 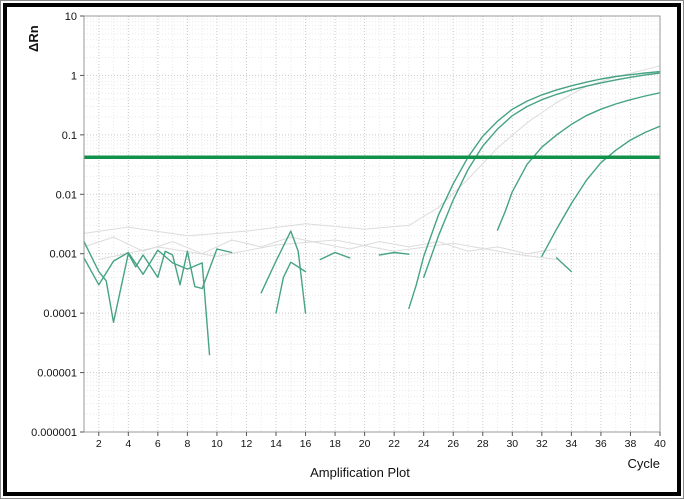 What do you see at coordinates (306, 444) in the screenshot?
I see `x-tick-label: 16` at bounding box center [306, 444].